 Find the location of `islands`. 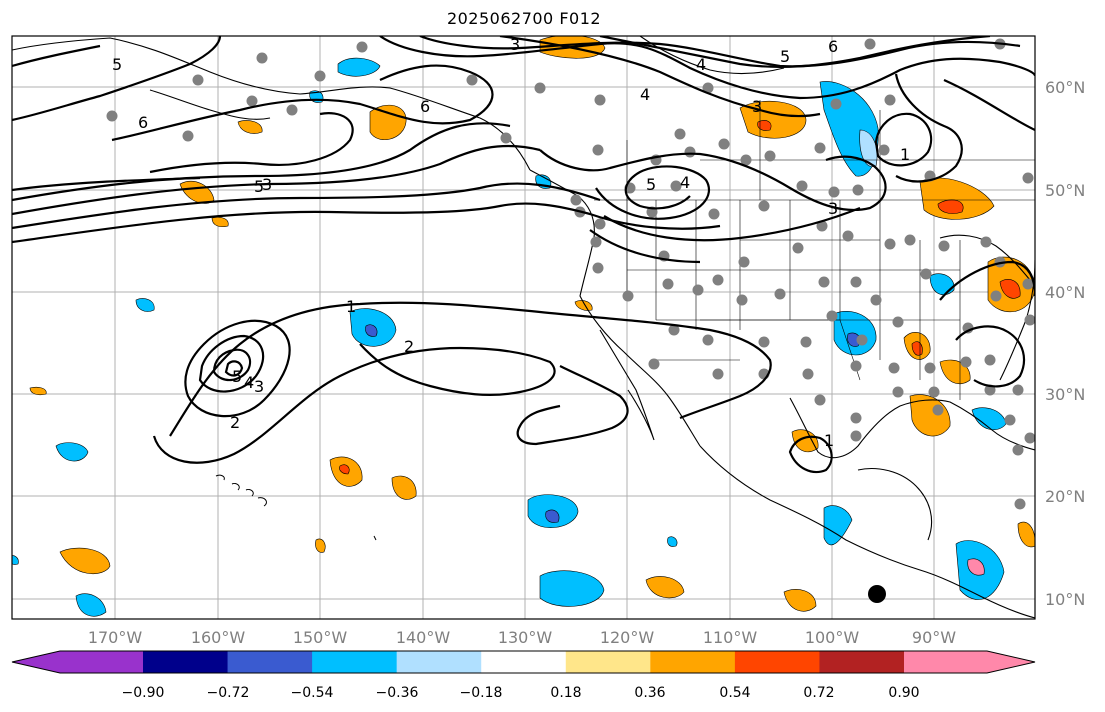

islands is located at coordinates (296, 507).